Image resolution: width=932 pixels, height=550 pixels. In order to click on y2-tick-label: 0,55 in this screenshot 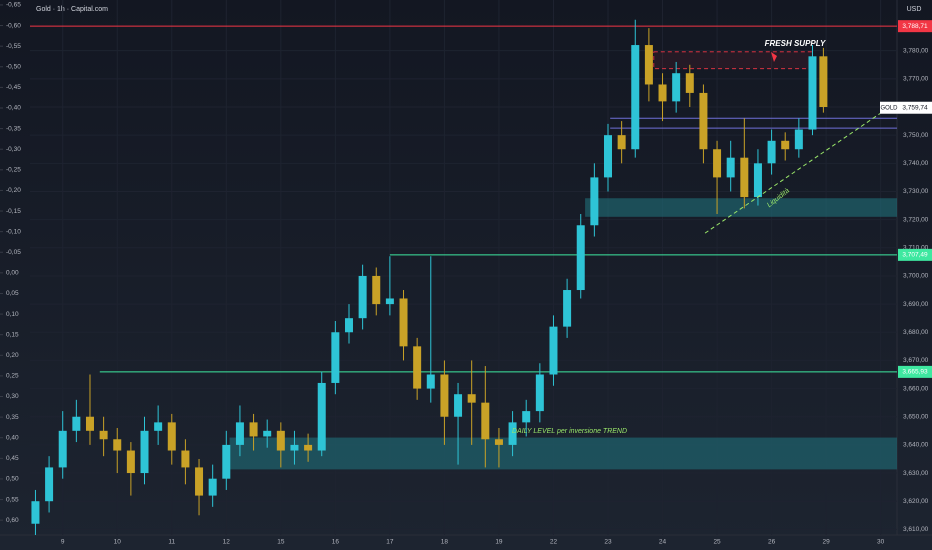, I will do `click(12, 499)`.